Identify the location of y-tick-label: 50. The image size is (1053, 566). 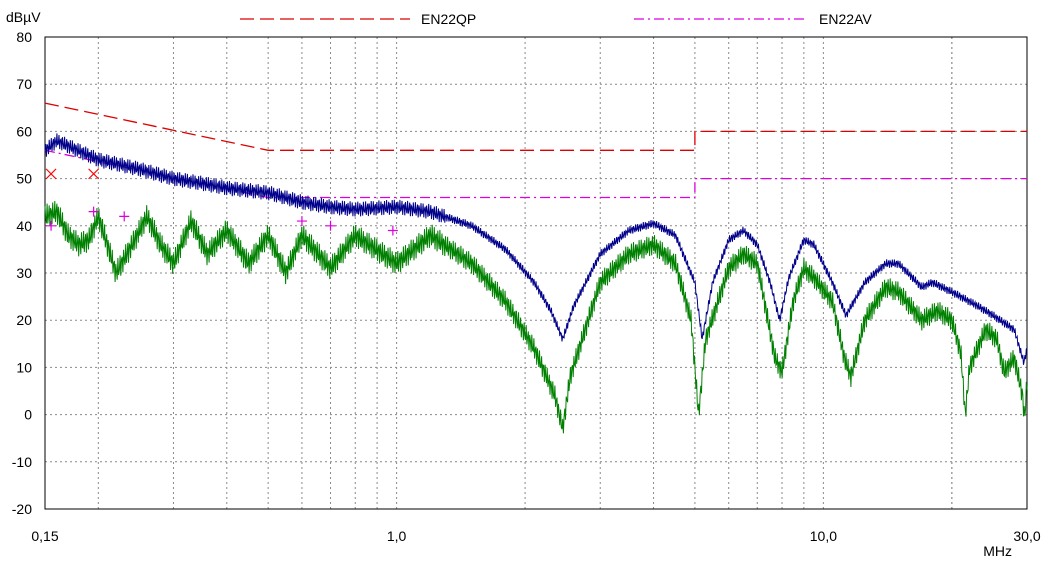
(24, 179).